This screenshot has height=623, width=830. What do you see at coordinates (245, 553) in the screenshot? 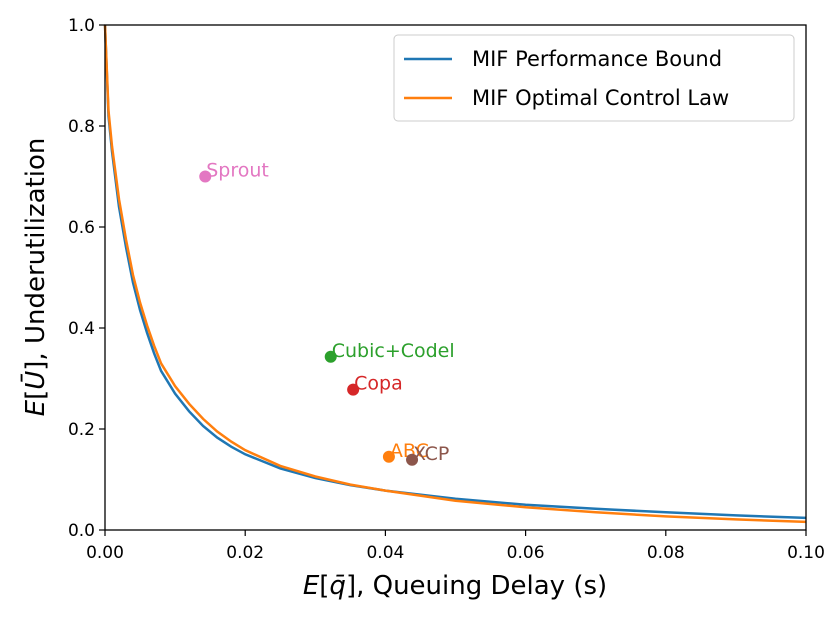
I see `x-tick-label: 0.02` at bounding box center [245, 553].